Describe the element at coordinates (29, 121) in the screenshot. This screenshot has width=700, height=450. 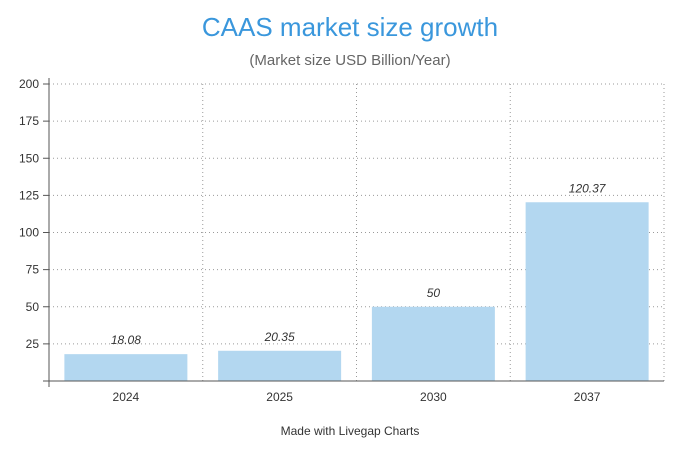
I see `y-tick-label-175: 175` at that location.